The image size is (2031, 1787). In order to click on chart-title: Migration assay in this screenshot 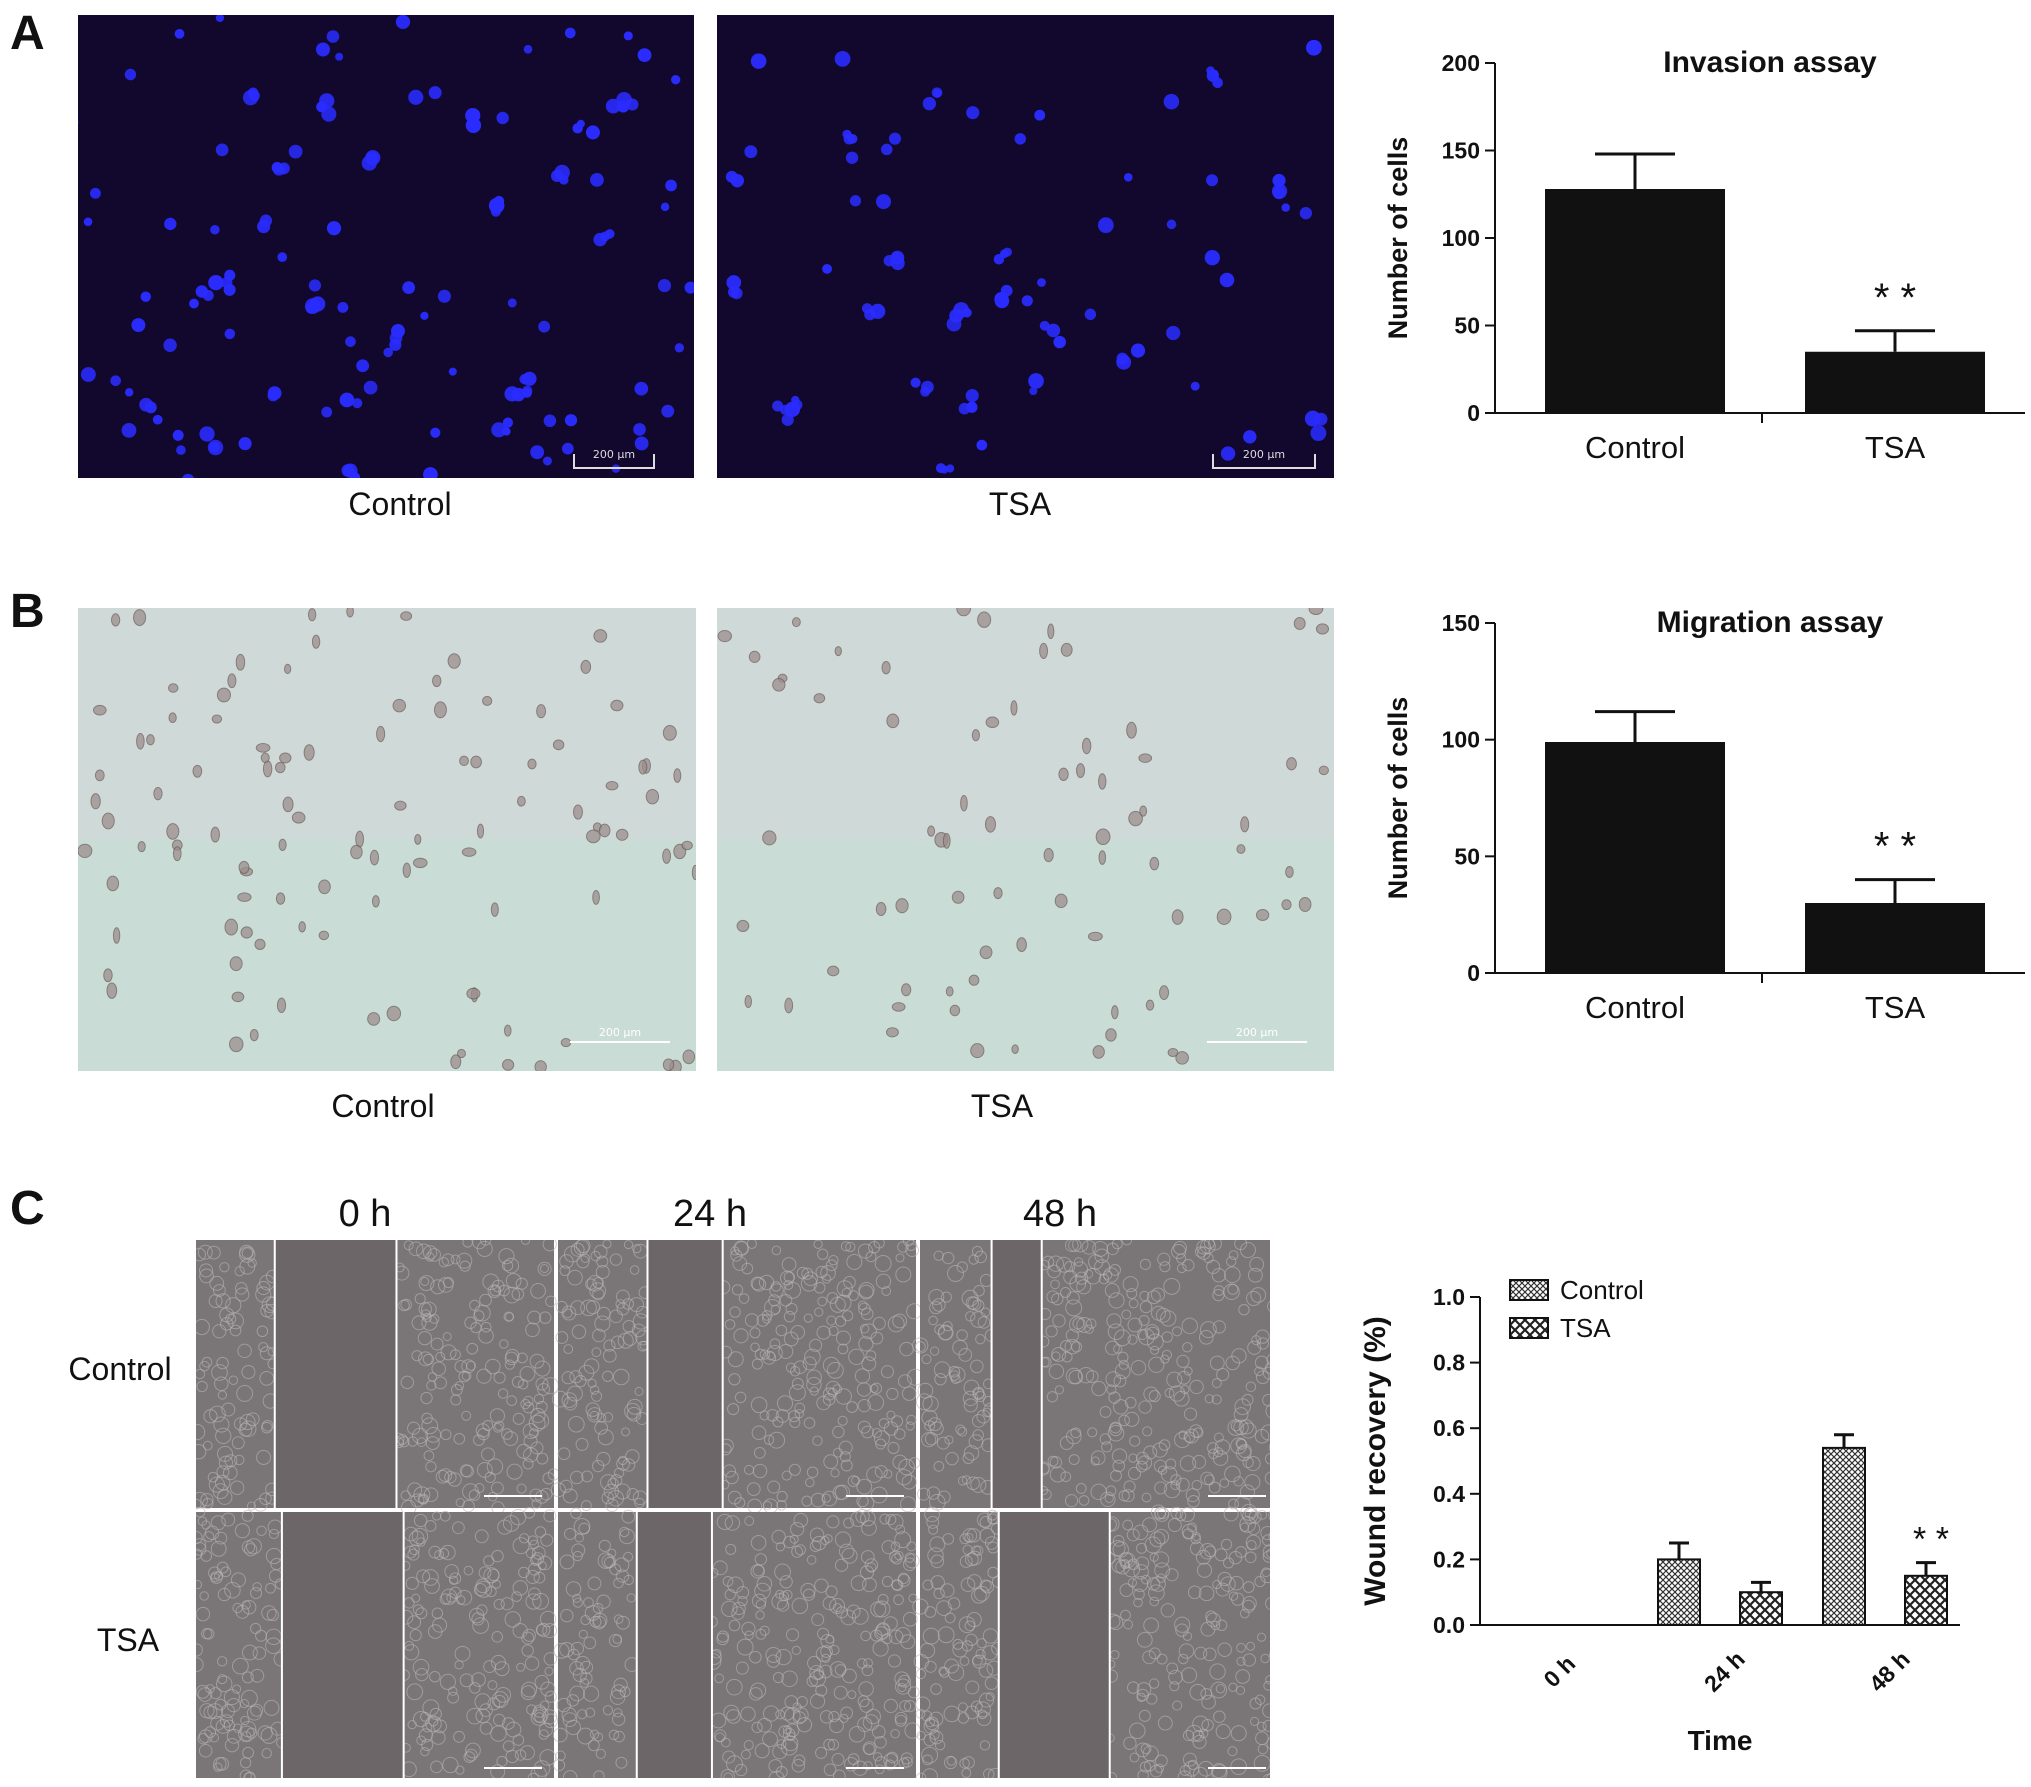, I will do `click(1770, 622)`.